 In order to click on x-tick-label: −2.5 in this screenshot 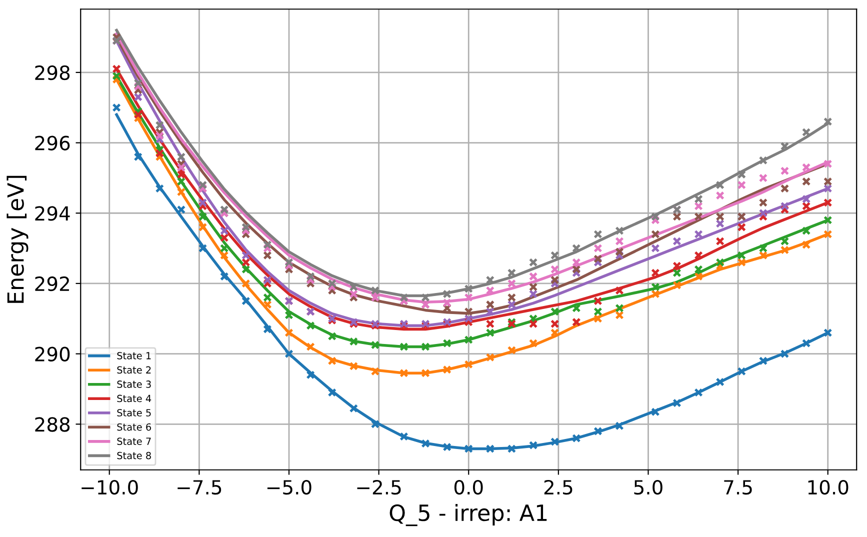, I will do `click(379, 487)`.